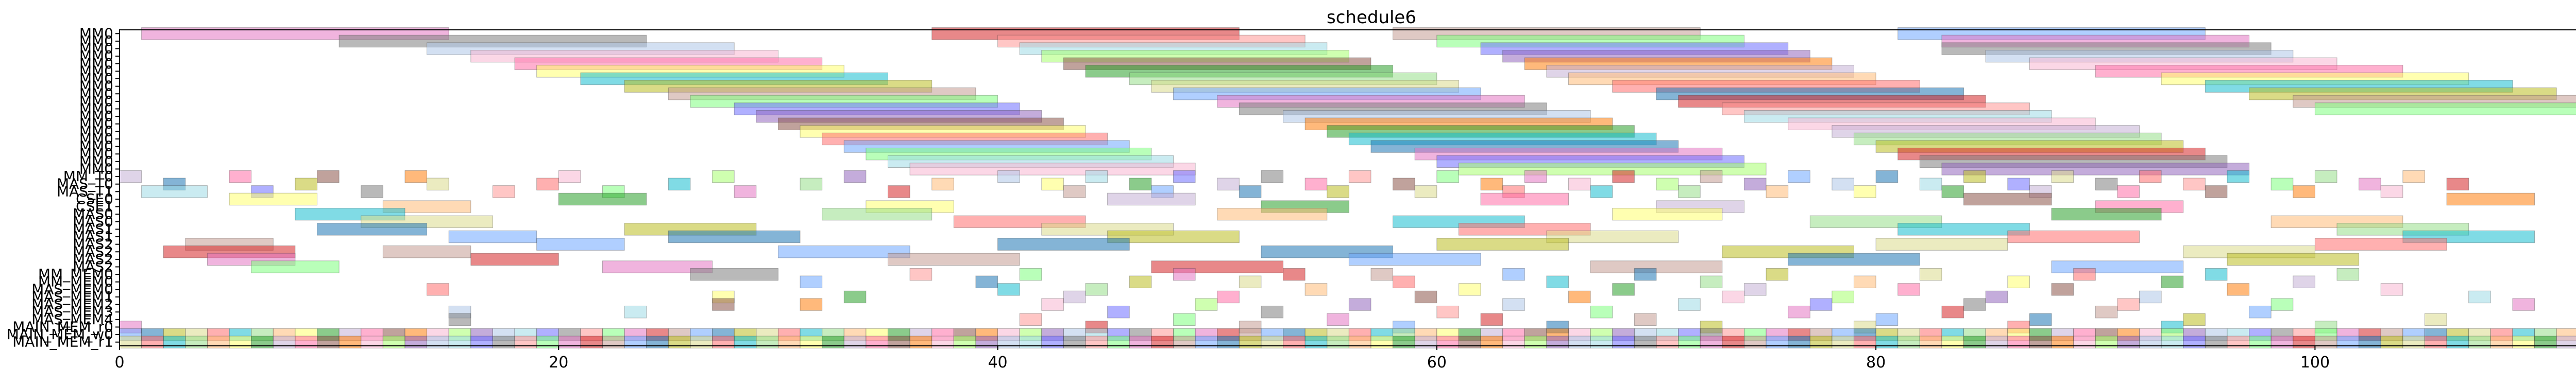 This screenshot has width=2576, height=386. What do you see at coordinates (85, 184) in the screenshot?
I see `y-tick-label: MAS_T0` at bounding box center [85, 184].